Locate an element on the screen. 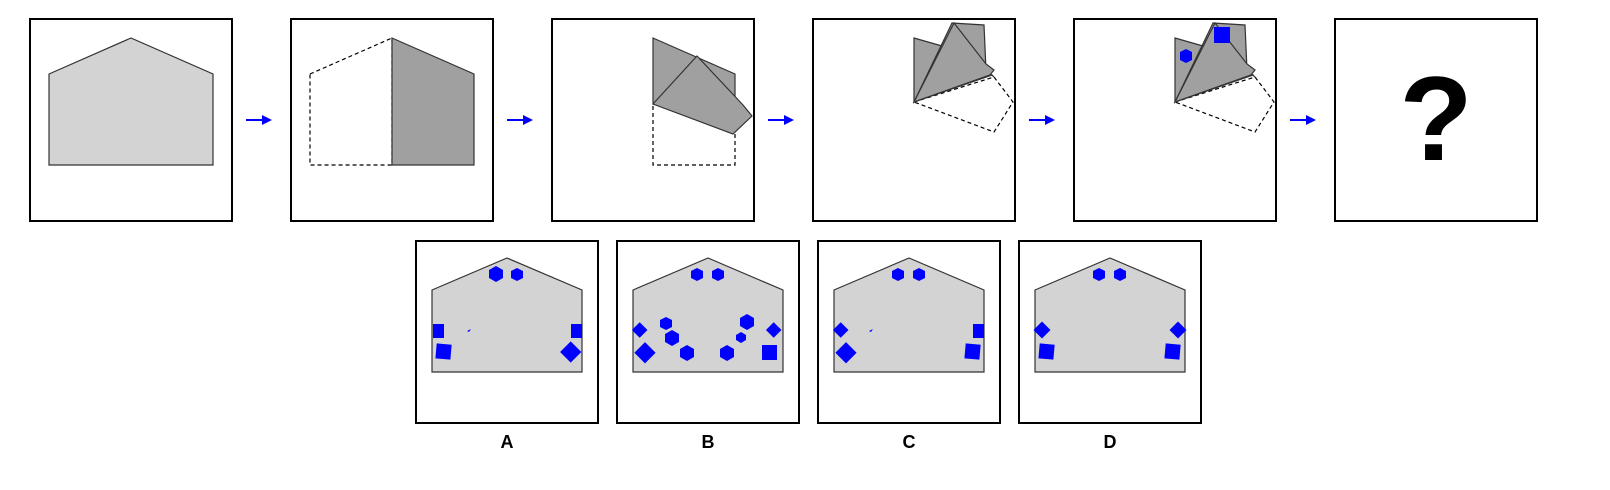  option-b-panel is located at coordinates (708, 332).